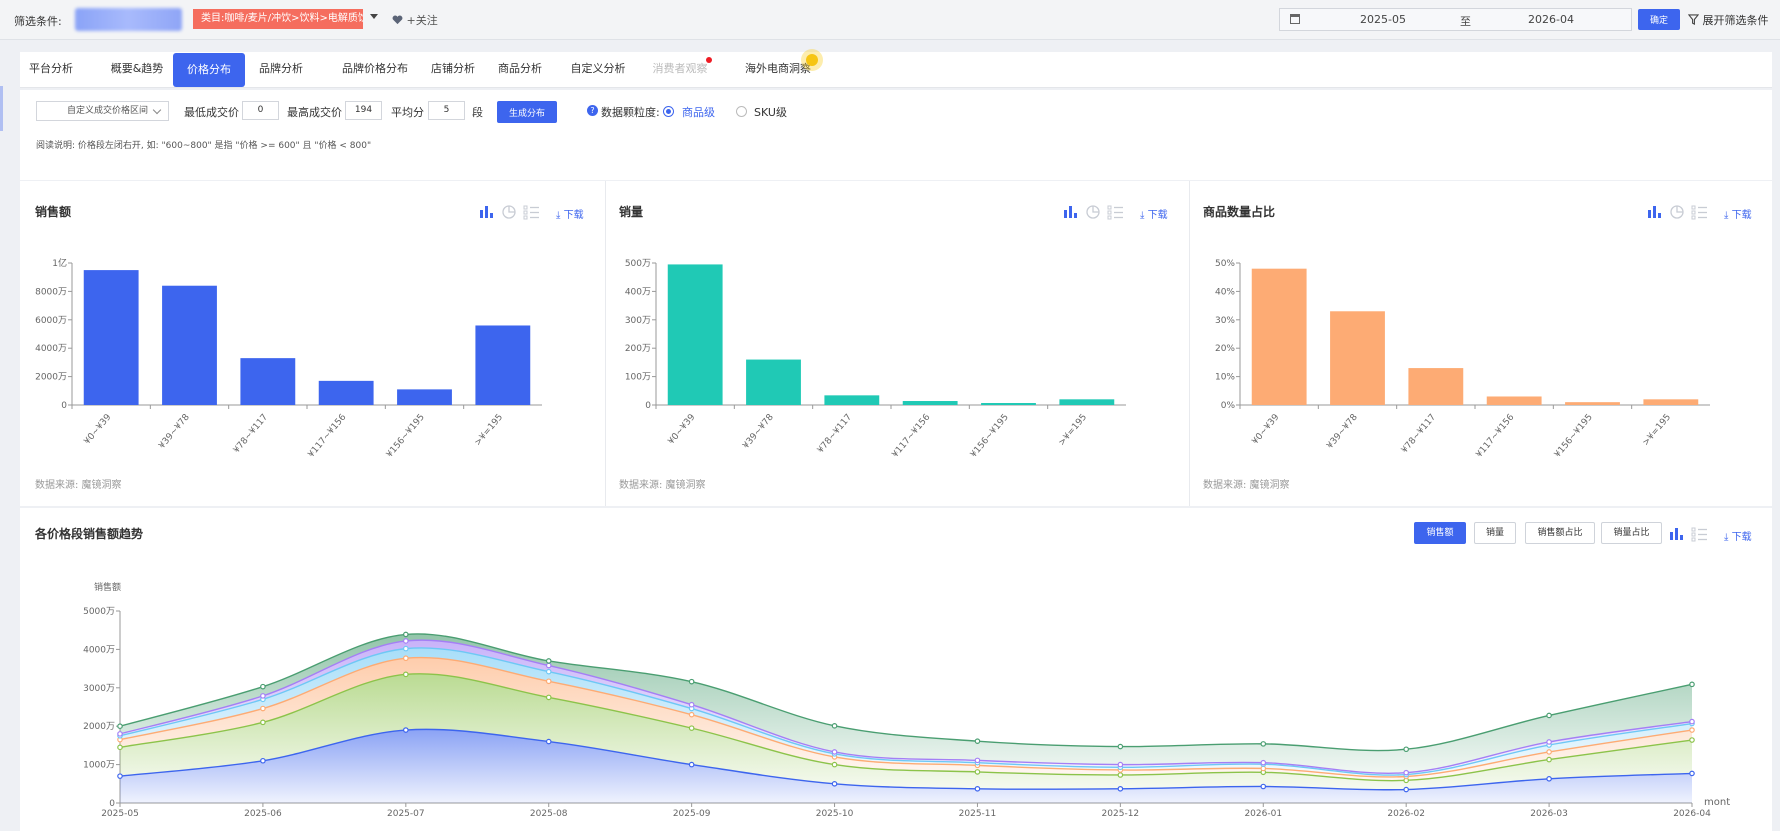  What do you see at coordinates (592, 110) in the screenshot?
I see `help-icon: ?` at bounding box center [592, 110].